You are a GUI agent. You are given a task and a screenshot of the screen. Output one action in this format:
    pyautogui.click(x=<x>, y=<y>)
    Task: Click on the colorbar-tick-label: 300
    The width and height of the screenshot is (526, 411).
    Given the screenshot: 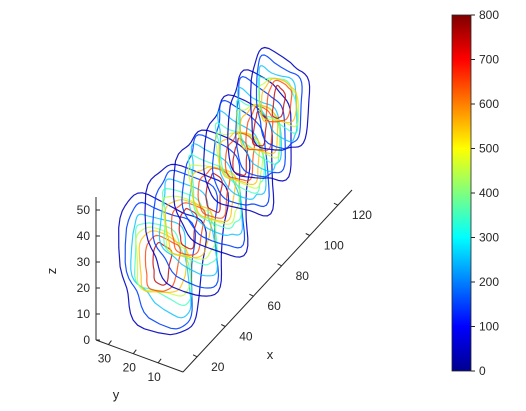 What is the action you would take?
    pyautogui.click(x=489, y=238)
    